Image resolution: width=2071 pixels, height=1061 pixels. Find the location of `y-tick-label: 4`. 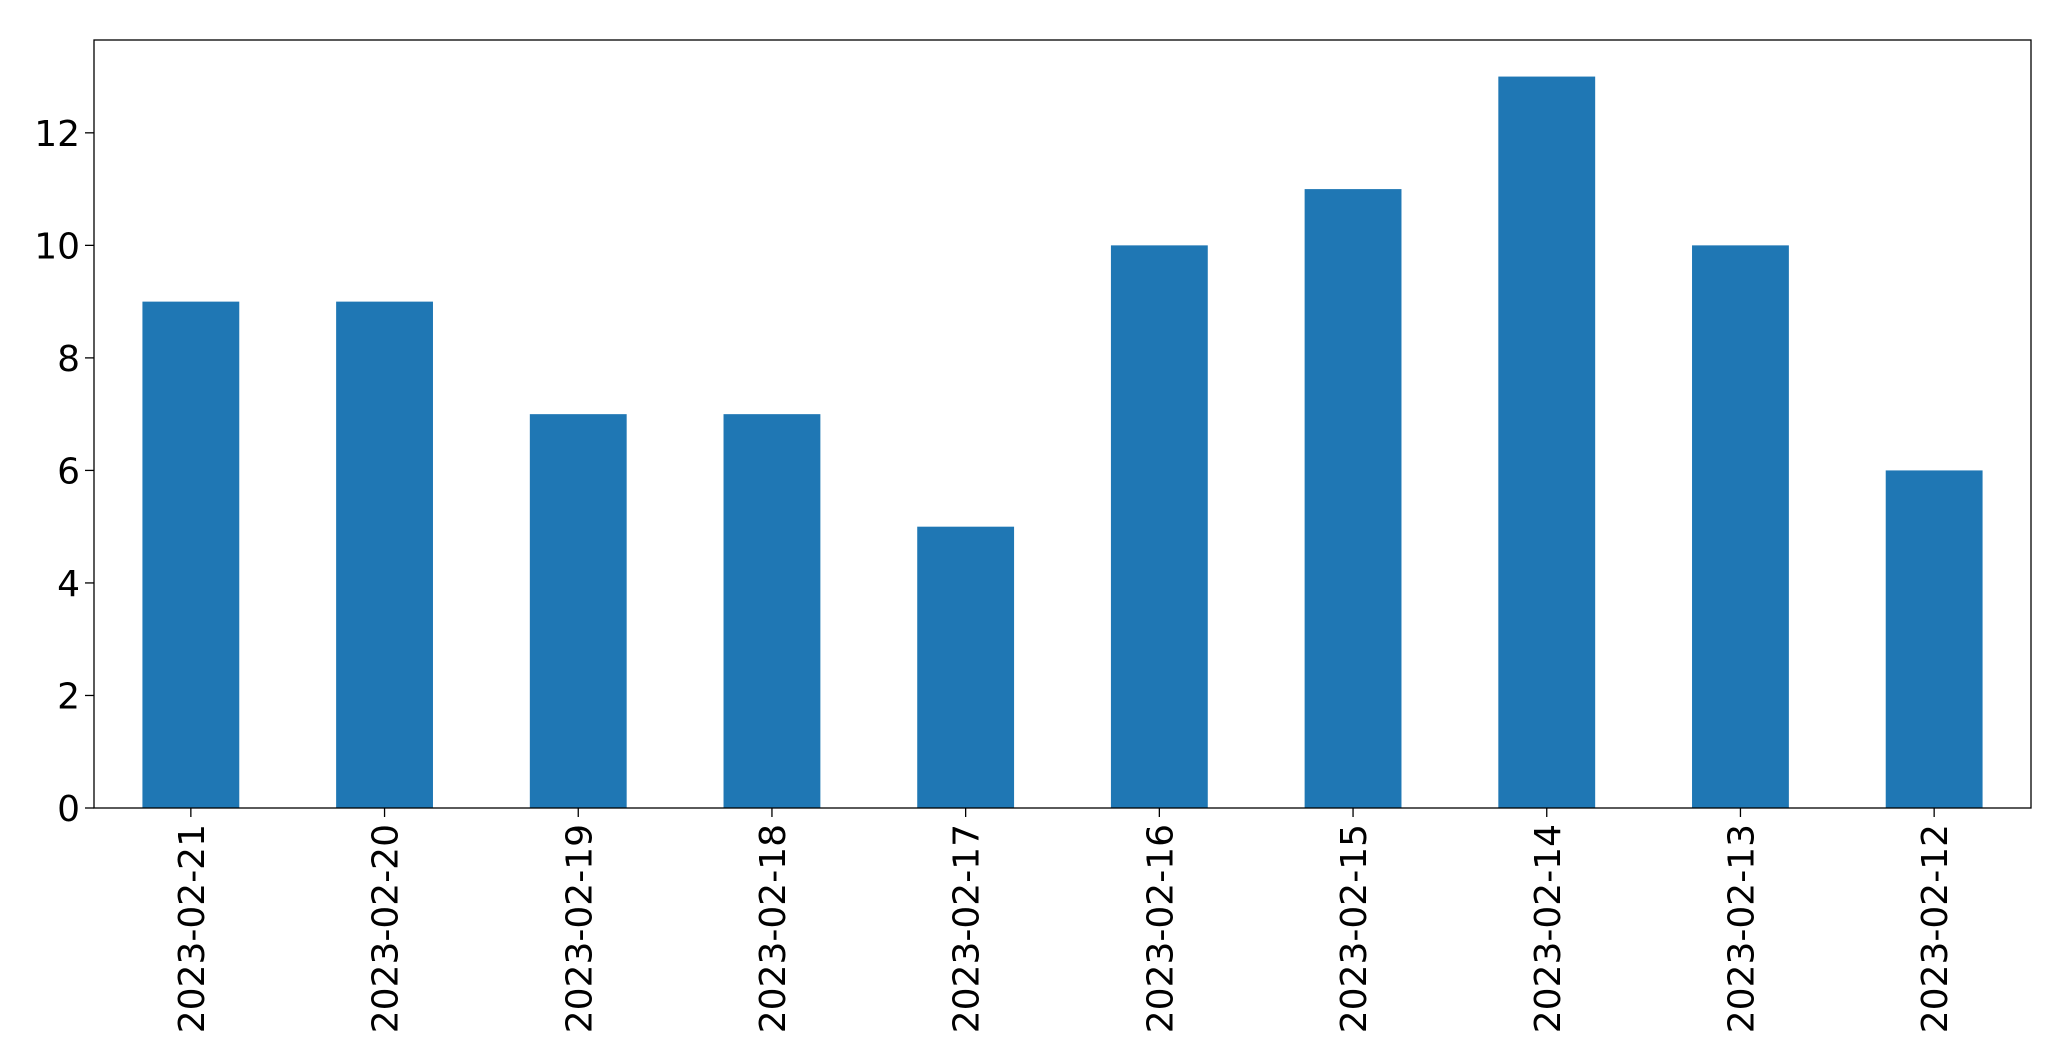

y-tick-label: 4 is located at coordinates (68, 584).